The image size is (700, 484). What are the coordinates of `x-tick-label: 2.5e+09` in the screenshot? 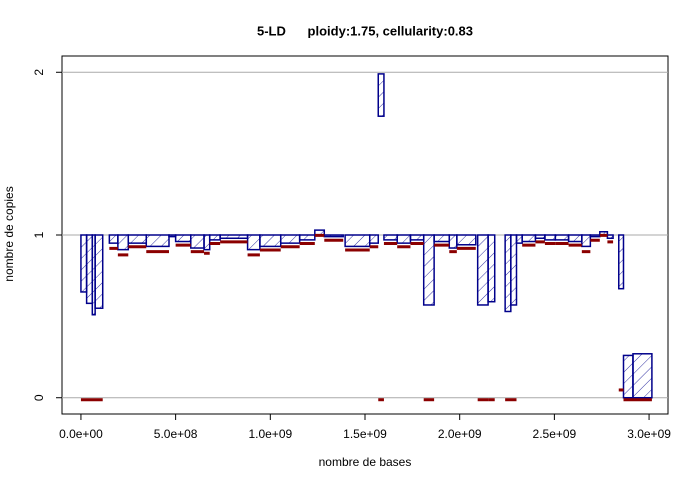 It's located at (555, 434).